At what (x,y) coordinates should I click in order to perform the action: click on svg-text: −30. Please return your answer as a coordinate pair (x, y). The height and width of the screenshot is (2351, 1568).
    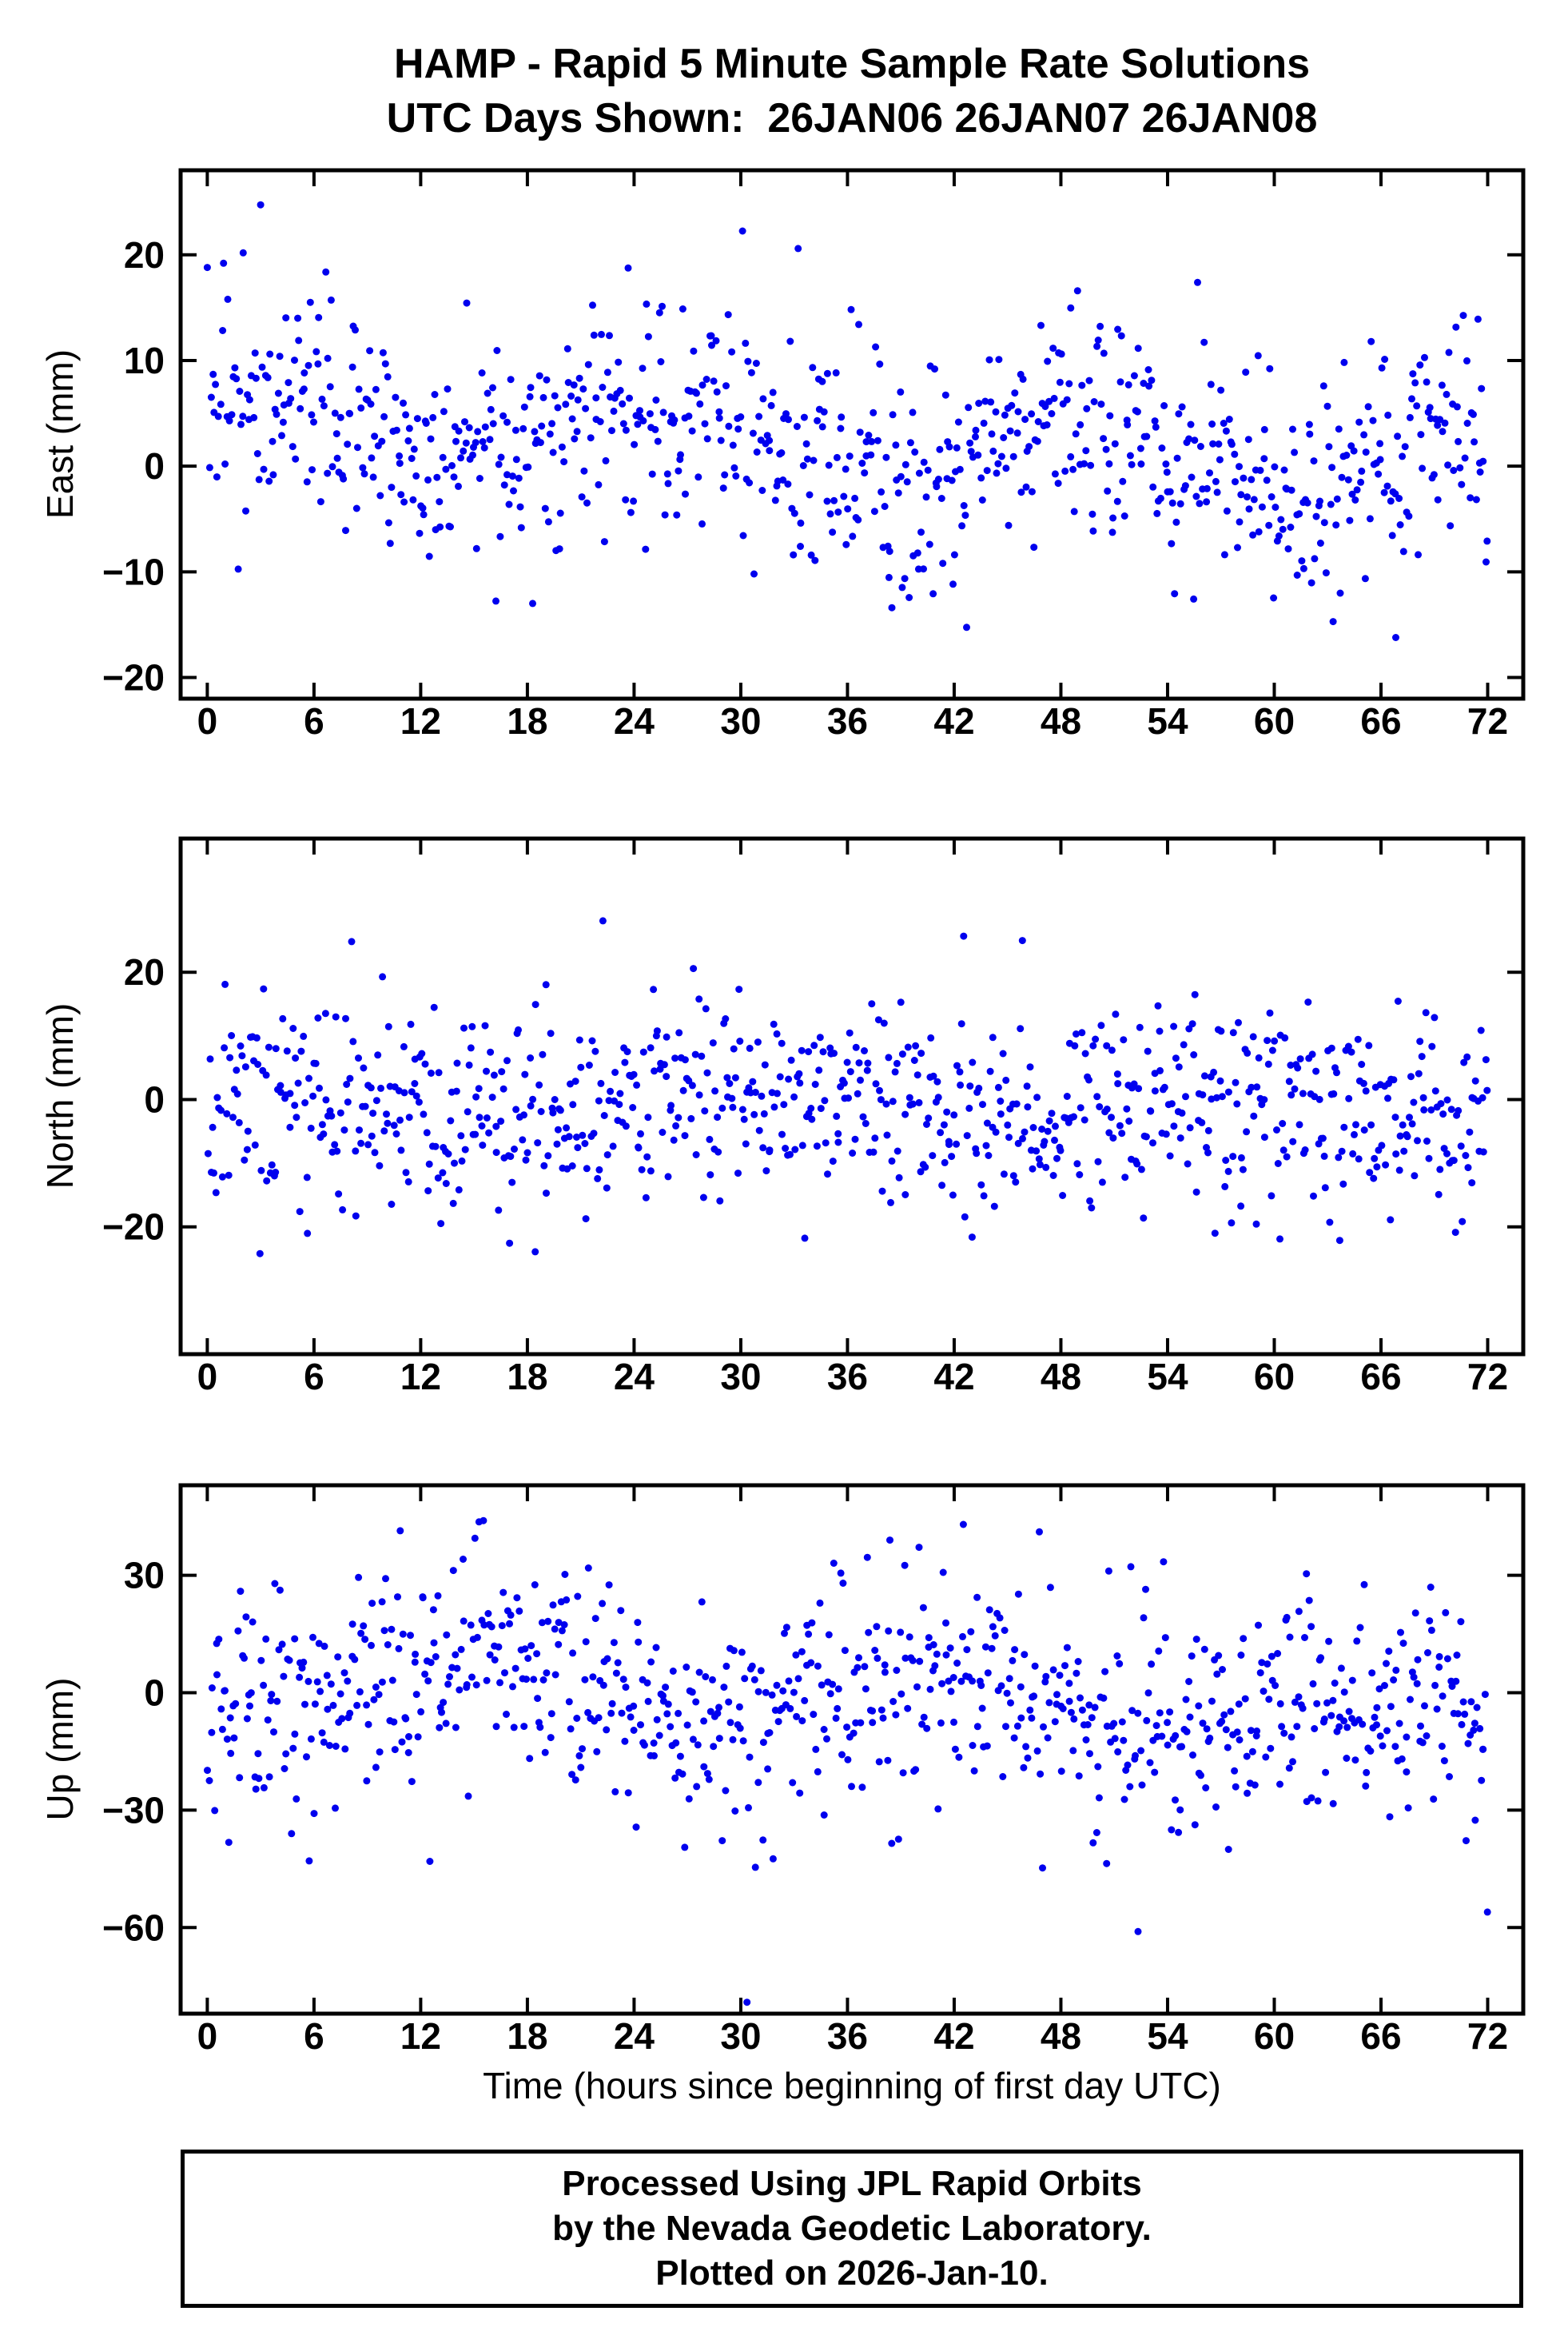
    Looking at the image, I should click on (133, 1810).